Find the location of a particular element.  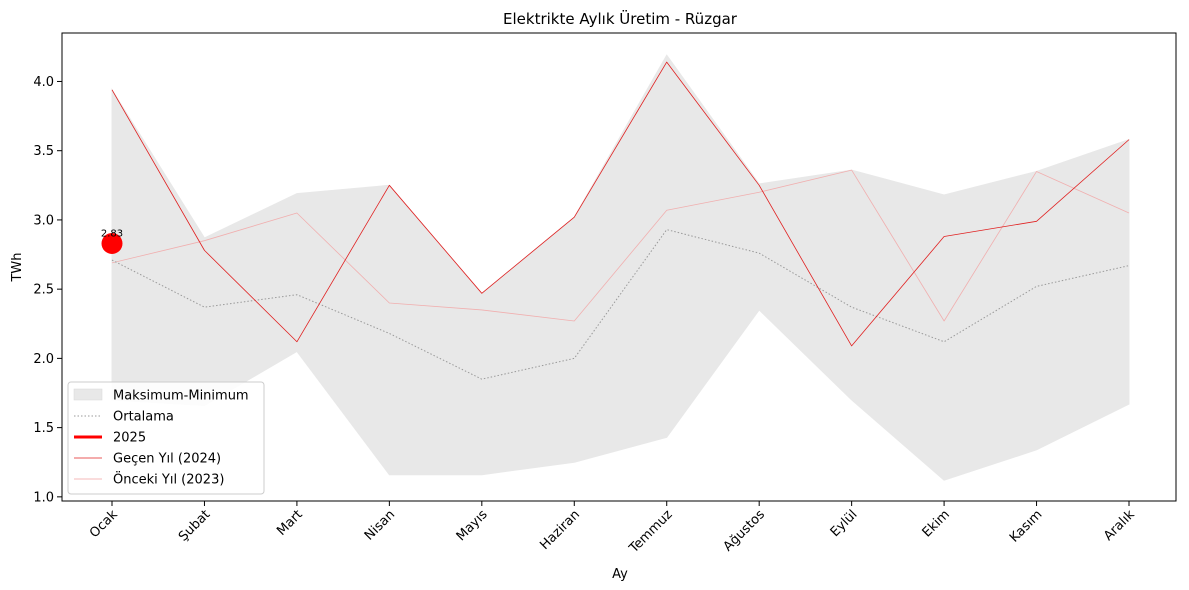

legend-swatch-band is located at coordinates (88, 394).